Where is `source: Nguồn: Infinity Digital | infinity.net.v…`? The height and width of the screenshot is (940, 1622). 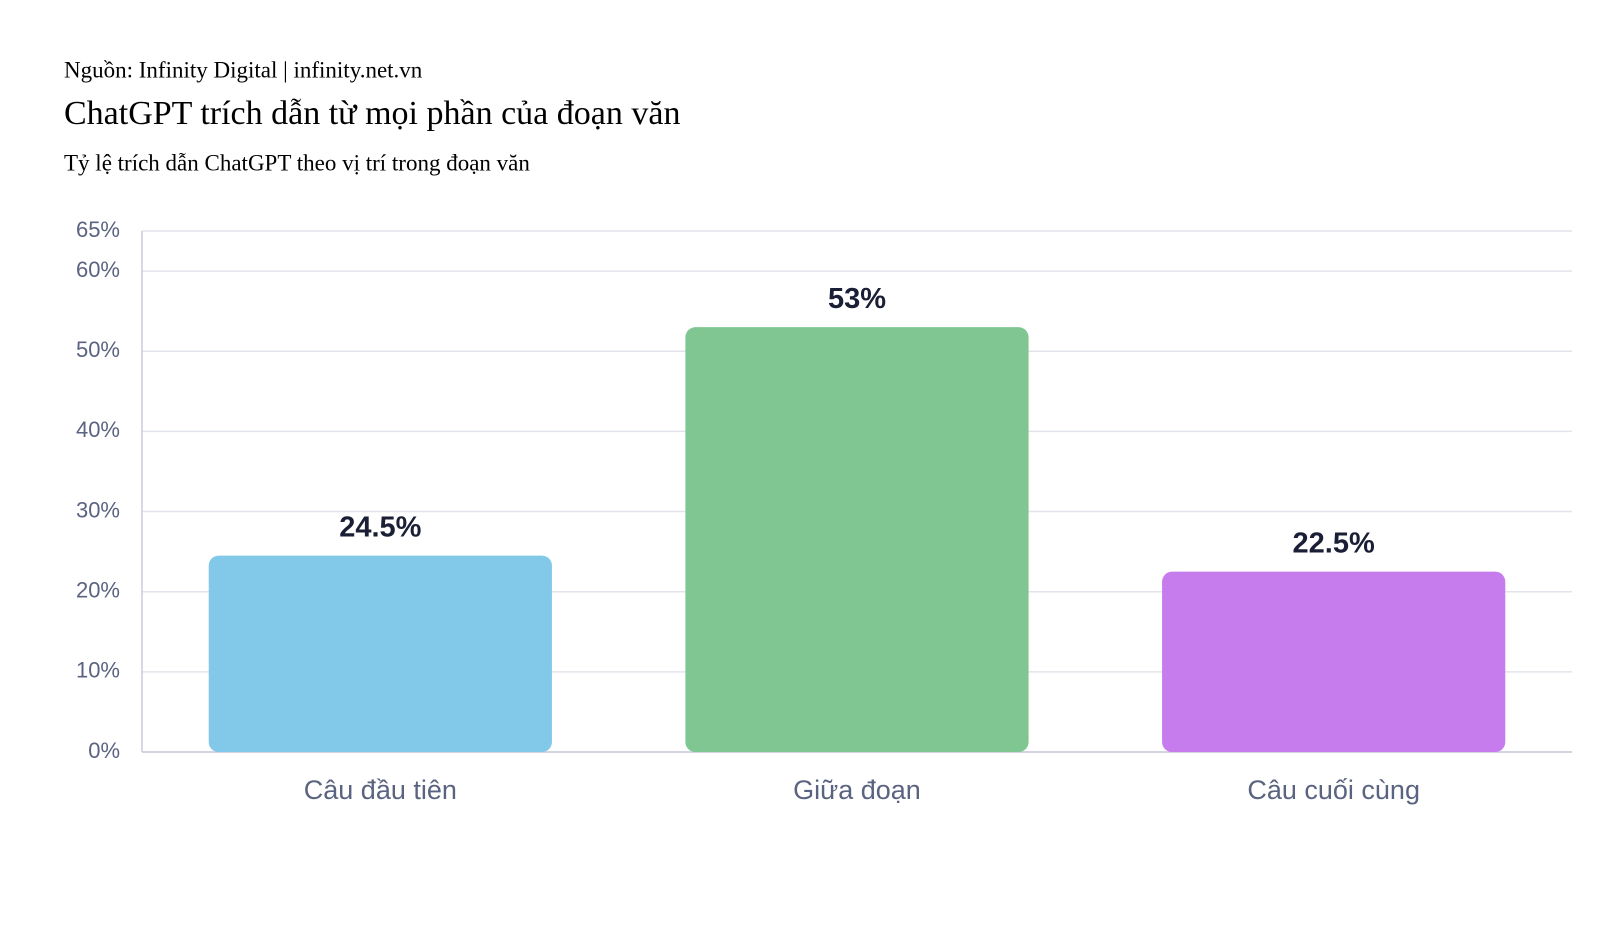 source: Nguồn: Infinity Digital | infinity.net.v… is located at coordinates (243, 69).